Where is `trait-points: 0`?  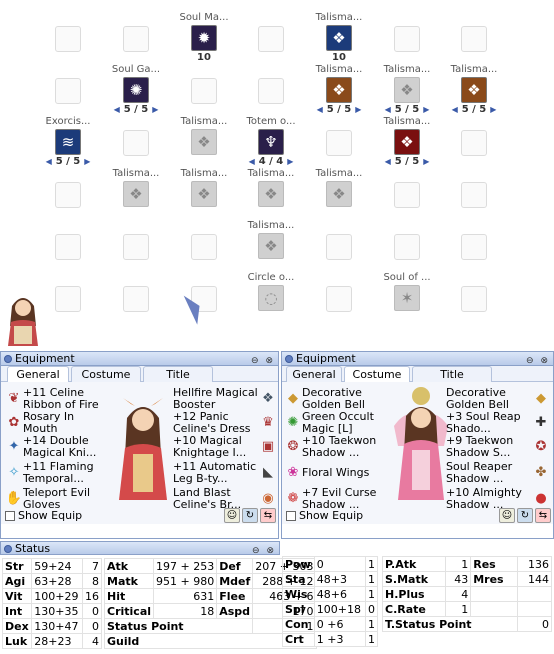
trait-points: 0 is located at coordinates (371, 609).